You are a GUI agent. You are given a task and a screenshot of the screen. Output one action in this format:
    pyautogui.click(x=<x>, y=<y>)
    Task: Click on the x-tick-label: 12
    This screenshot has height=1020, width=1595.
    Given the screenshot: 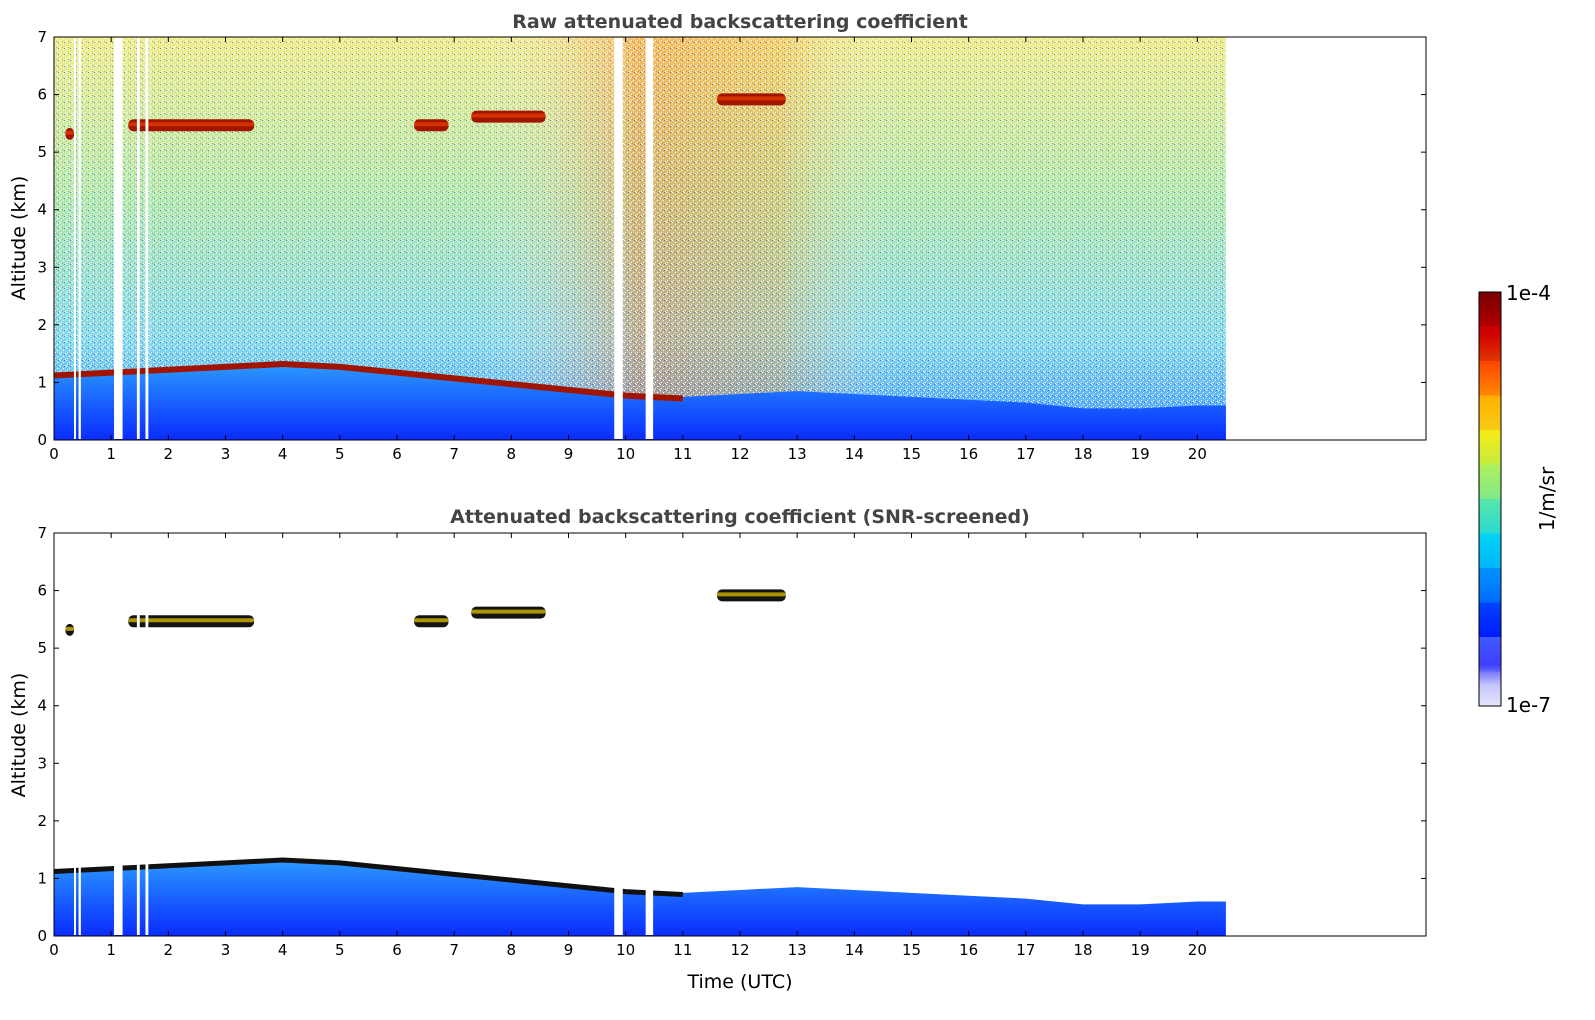 What is the action you would take?
    pyautogui.click(x=739, y=950)
    